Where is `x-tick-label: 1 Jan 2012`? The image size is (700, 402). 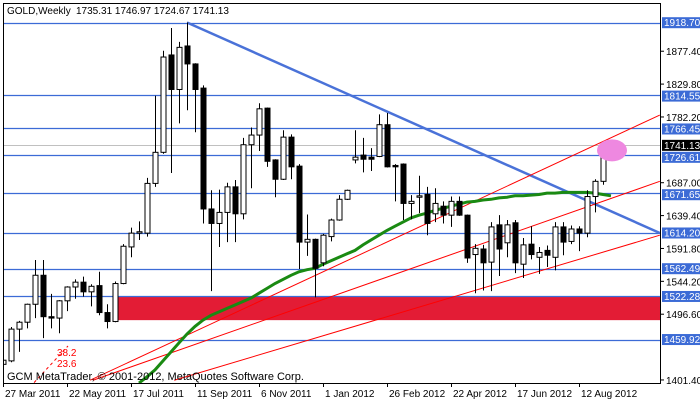
x-tick-label: 1 Jan 2012 is located at coordinates (350, 394).